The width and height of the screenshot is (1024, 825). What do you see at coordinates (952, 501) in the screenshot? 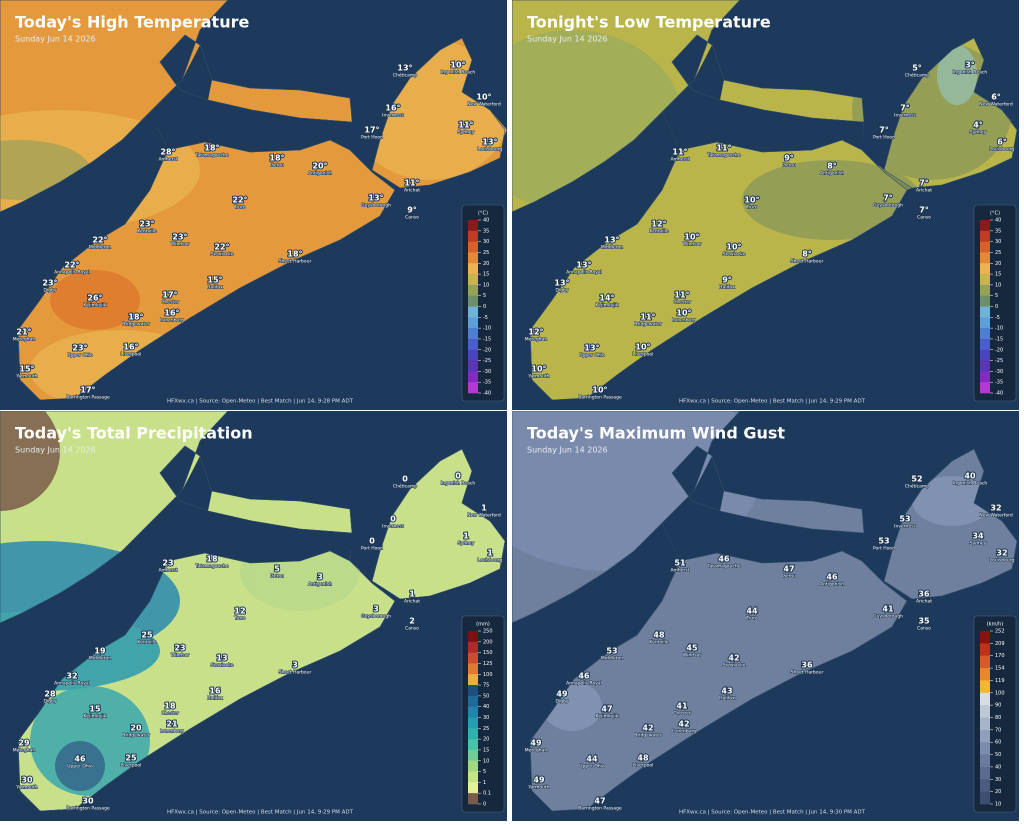
I see `field-contour` at bounding box center [952, 501].